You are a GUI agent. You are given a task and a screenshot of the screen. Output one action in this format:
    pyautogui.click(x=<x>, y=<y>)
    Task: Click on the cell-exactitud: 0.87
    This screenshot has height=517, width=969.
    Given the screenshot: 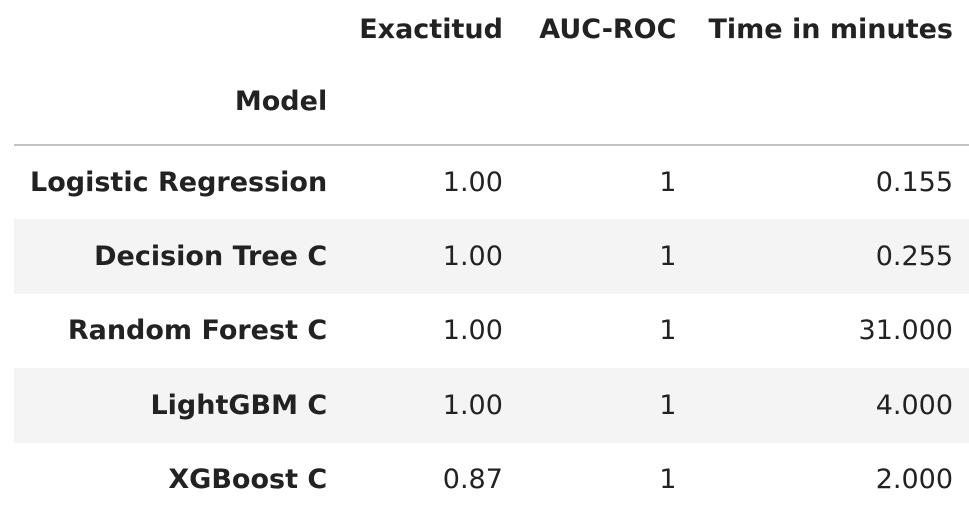 What is the action you would take?
    pyautogui.click(x=472, y=480)
    